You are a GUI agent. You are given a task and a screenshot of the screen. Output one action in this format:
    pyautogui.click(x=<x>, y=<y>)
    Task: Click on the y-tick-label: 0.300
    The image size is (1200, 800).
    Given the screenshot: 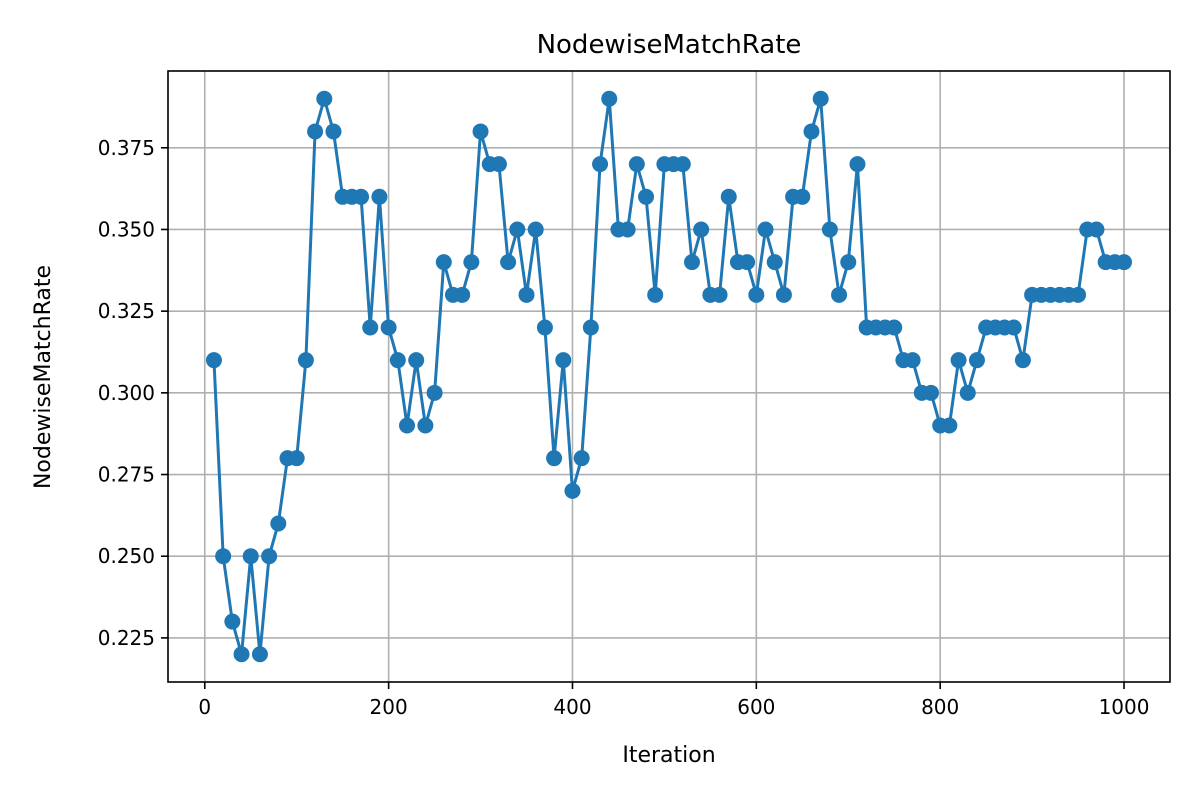 What is the action you would take?
    pyautogui.click(x=126, y=393)
    